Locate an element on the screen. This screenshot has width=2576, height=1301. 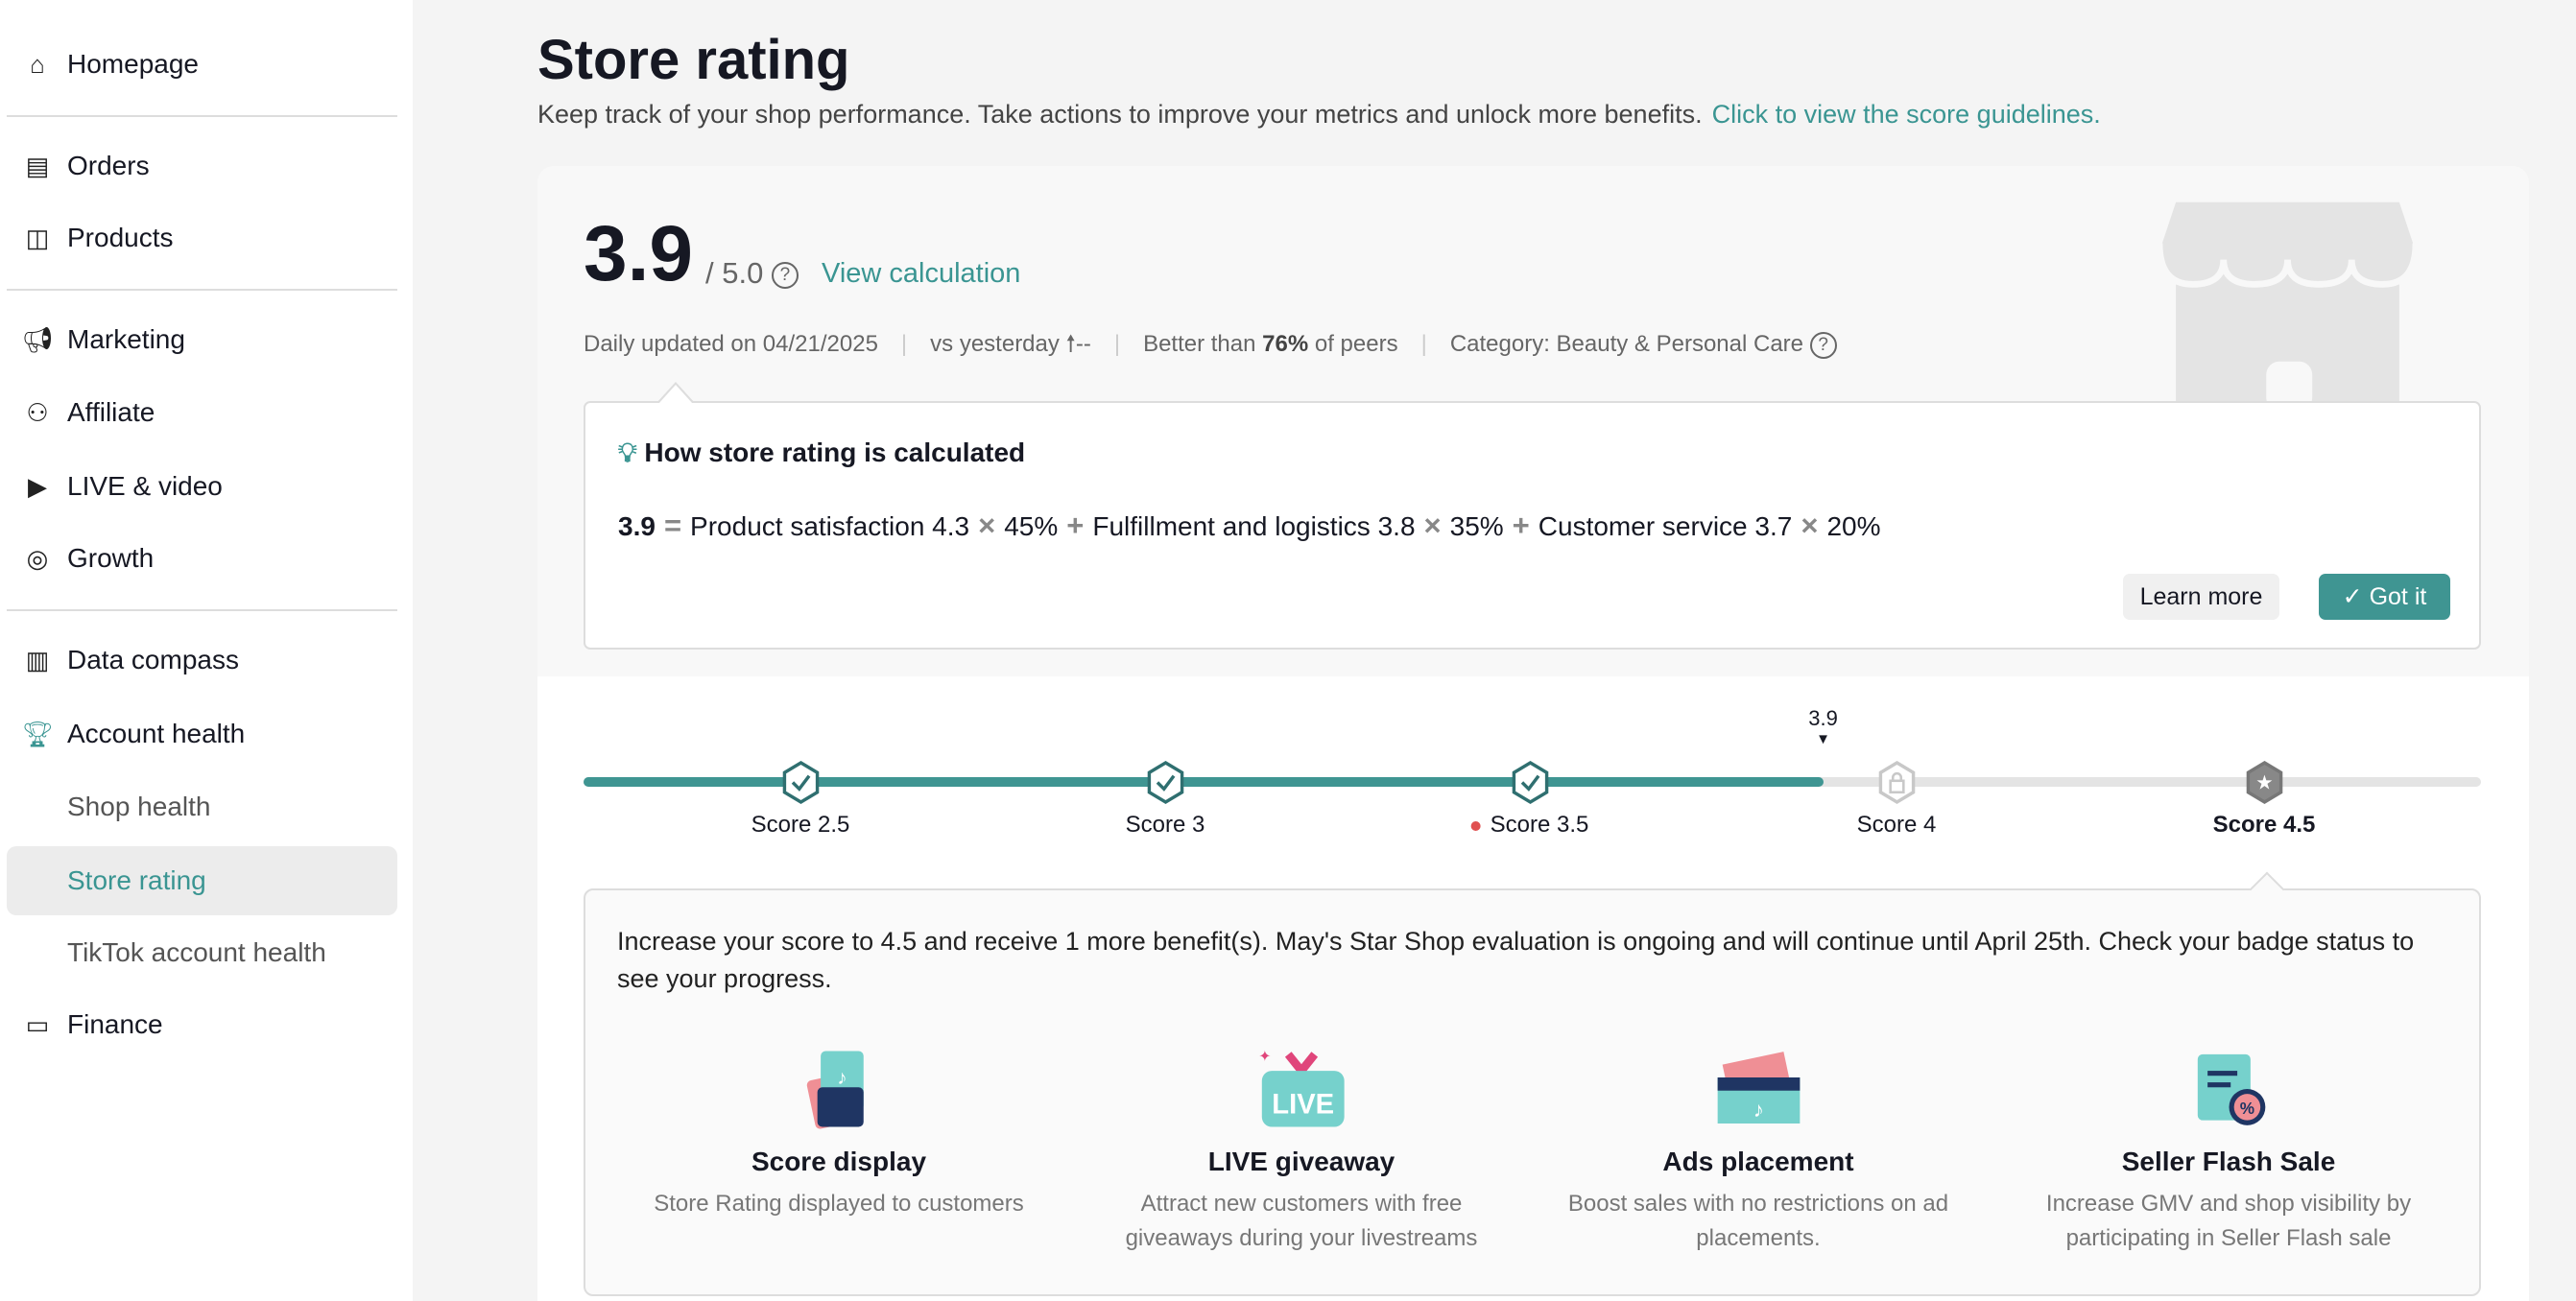
bag-icon: ◫ is located at coordinates (37, 237).